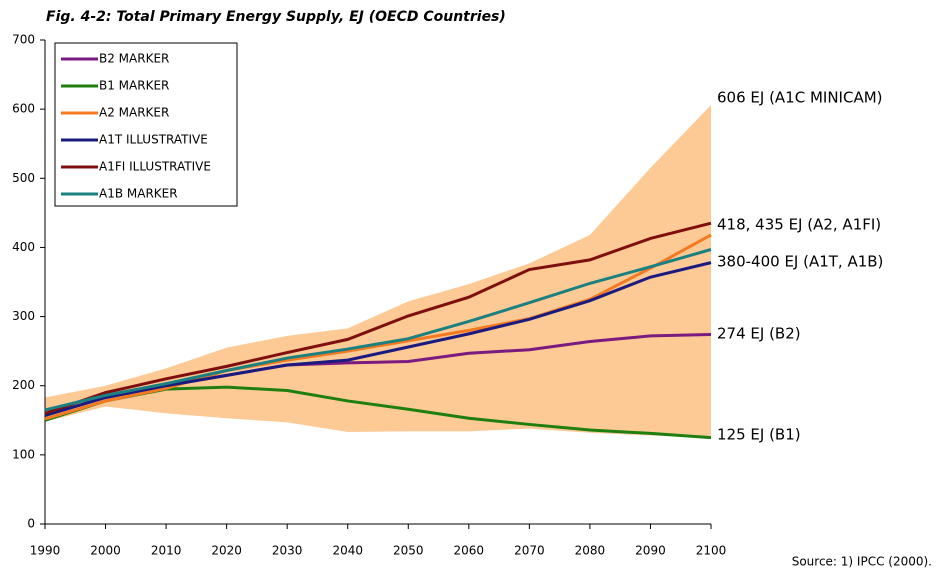  What do you see at coordinates (134, 86) in the screenshot?
I see `legend-label: B1 MARKER` at bounding box center [134, 86].